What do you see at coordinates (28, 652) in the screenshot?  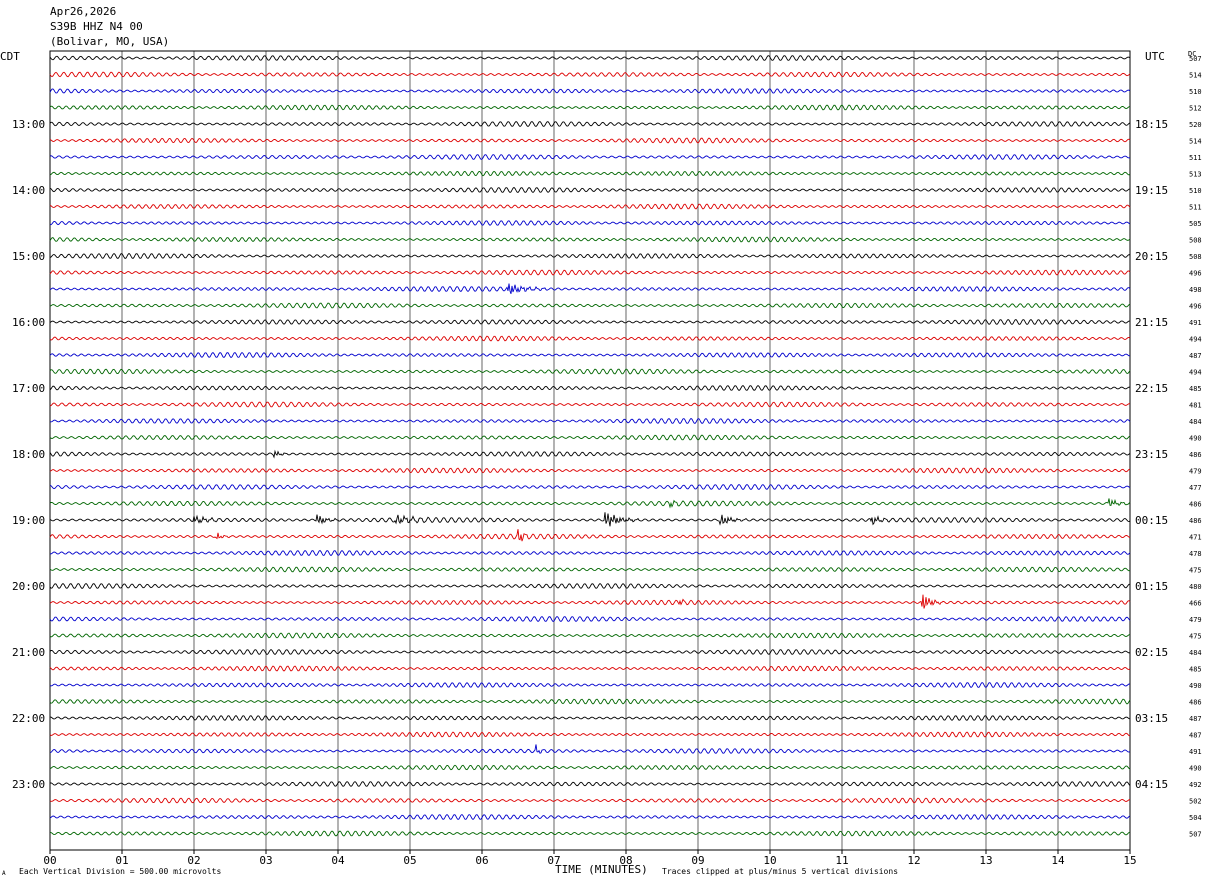 I see `cdt-hour-label: 21:00` at bounding box center [28, 652].